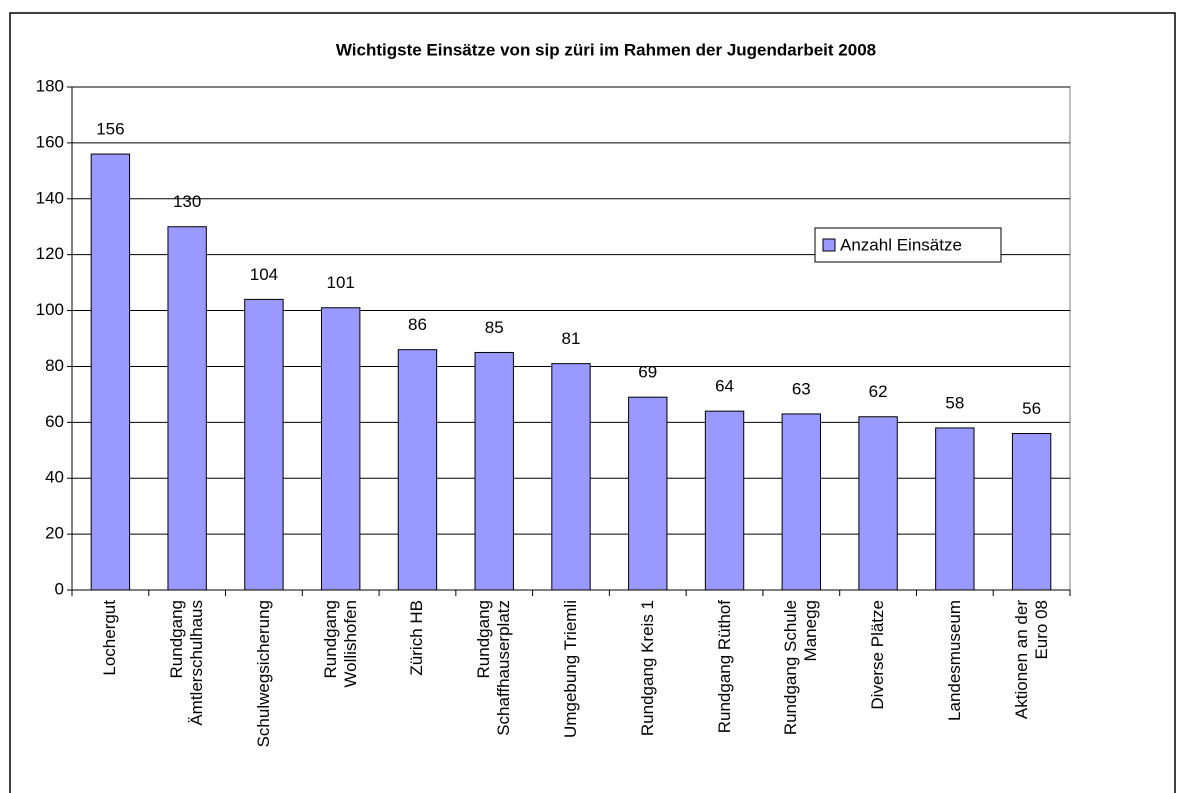 The image size is (1186, 793). Describe the element at coordinates (54, 365) in the screenshot. I see `y-tick-label: 80` at that location.